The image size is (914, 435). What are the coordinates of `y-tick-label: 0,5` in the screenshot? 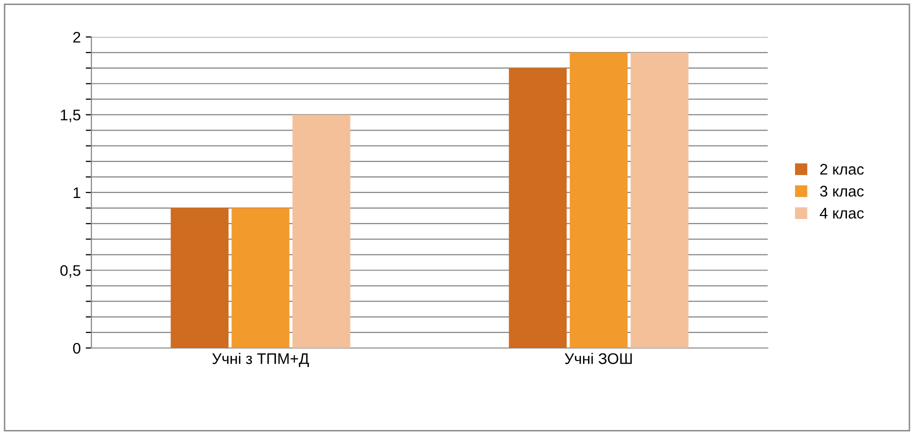 It's located at (70, 271).